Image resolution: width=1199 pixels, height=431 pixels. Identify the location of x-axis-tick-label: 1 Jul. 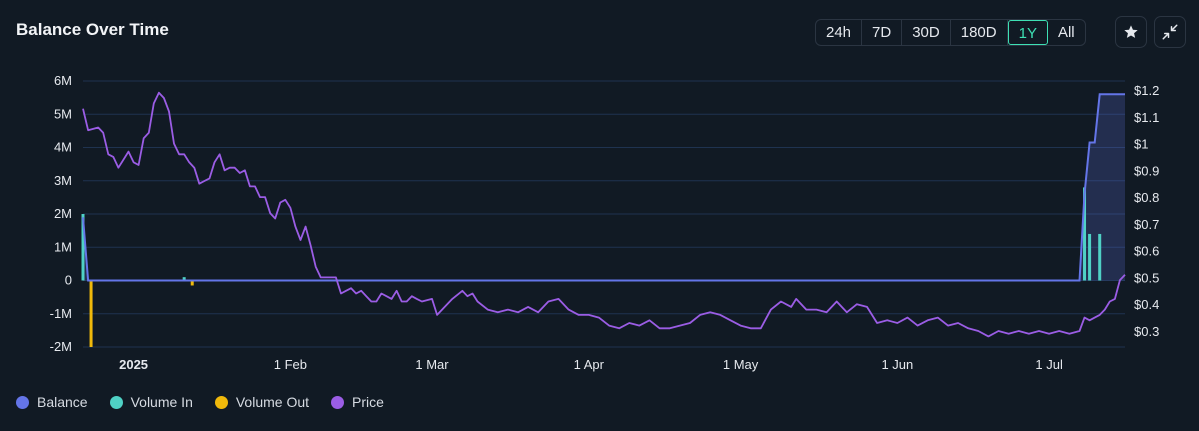
(1049, 364).